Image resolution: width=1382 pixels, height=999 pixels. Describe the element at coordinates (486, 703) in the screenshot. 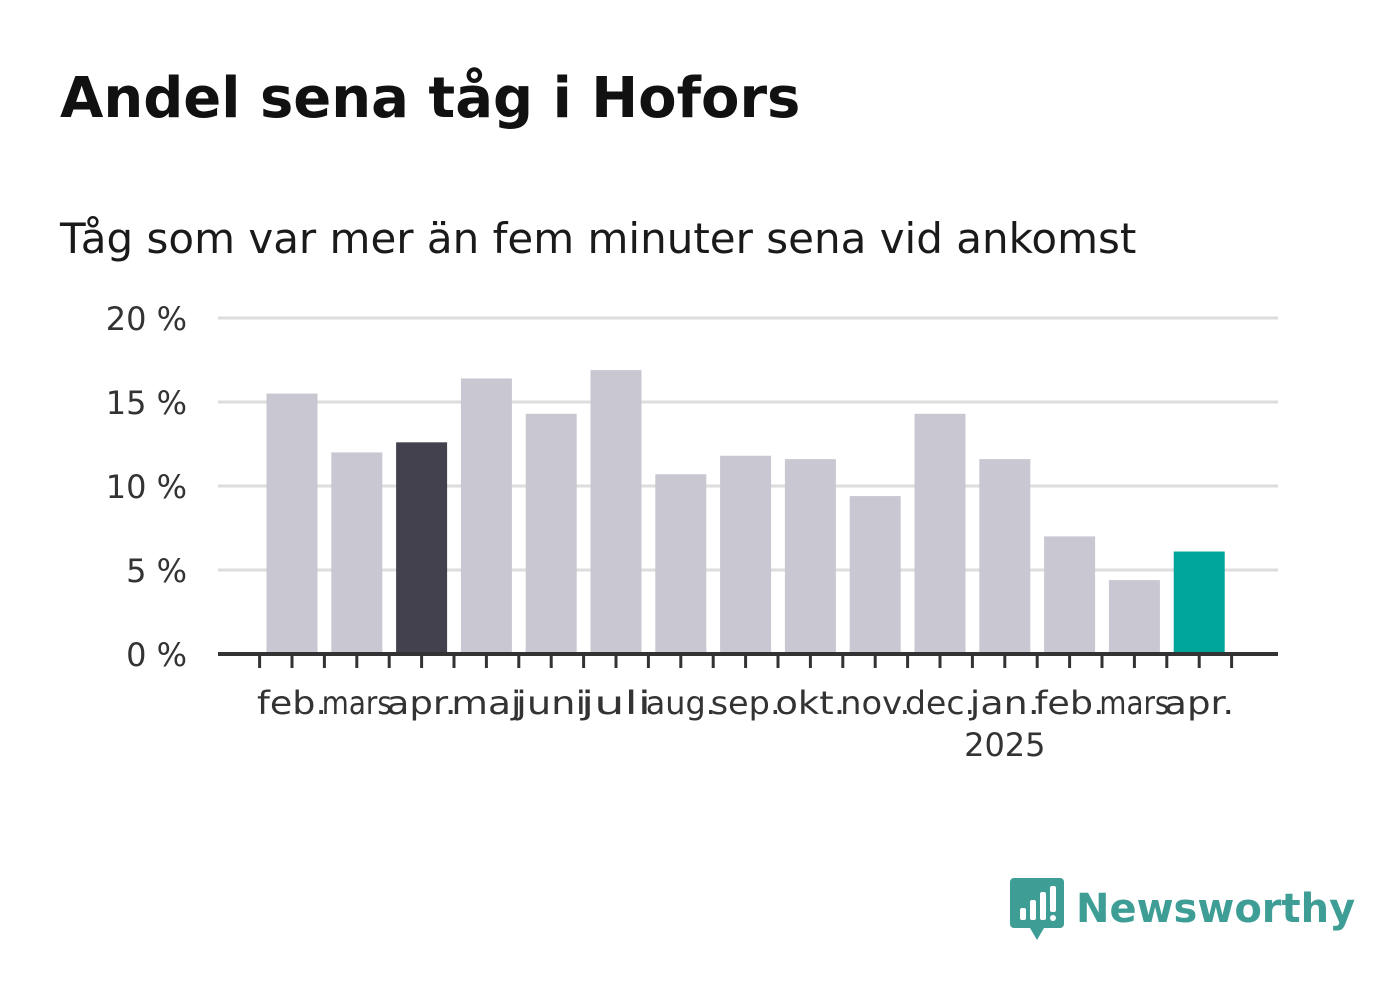

I see `x-tick-label: maj` at that location.